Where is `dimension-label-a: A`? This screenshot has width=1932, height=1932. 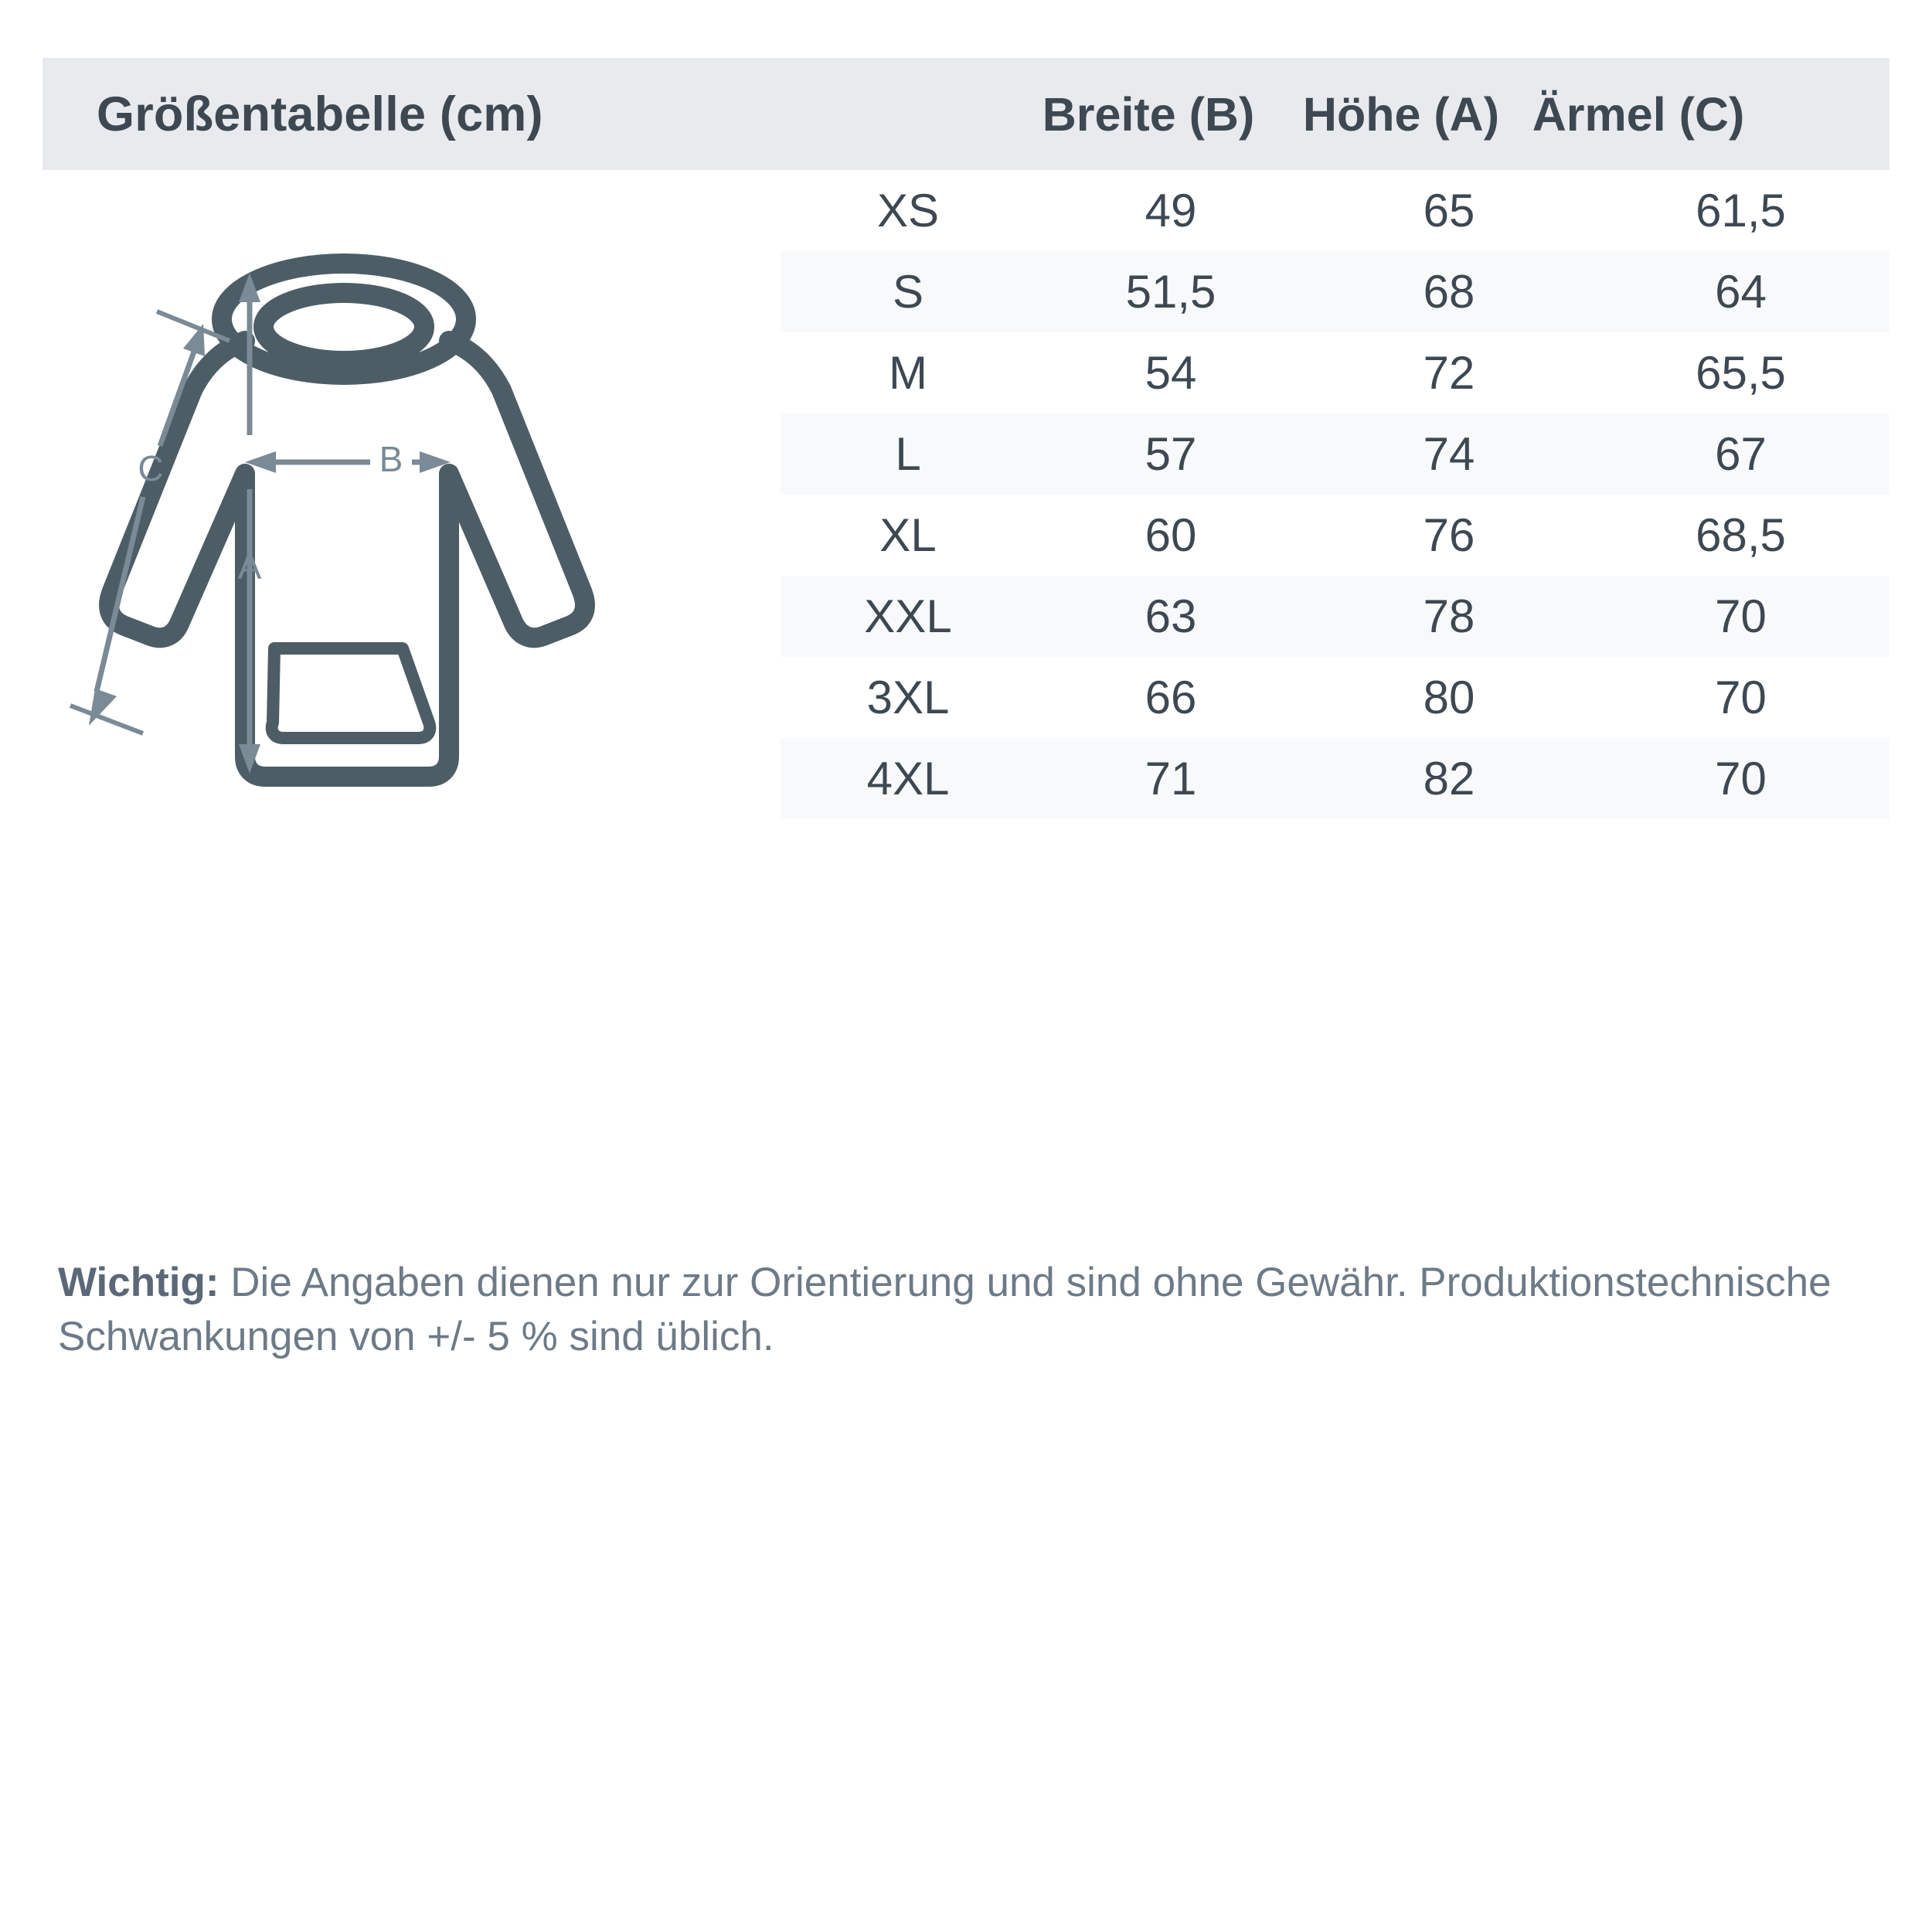
dimension-label-a: A is located at coordinates (250, 567).